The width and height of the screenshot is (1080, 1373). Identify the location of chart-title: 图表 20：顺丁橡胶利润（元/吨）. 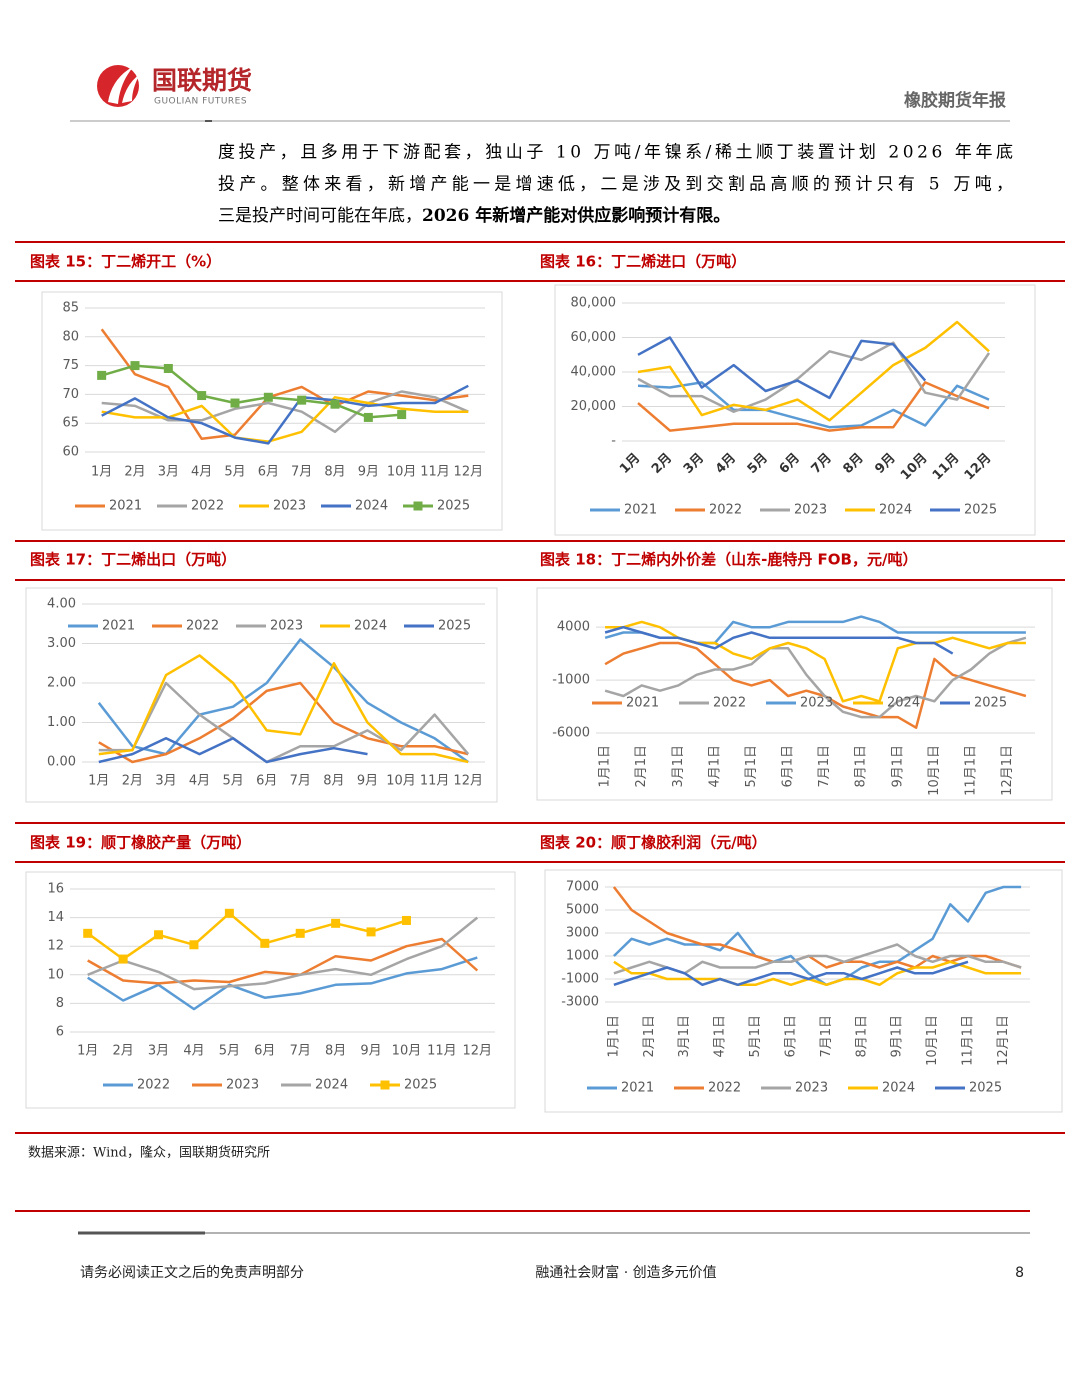
(653, 843).